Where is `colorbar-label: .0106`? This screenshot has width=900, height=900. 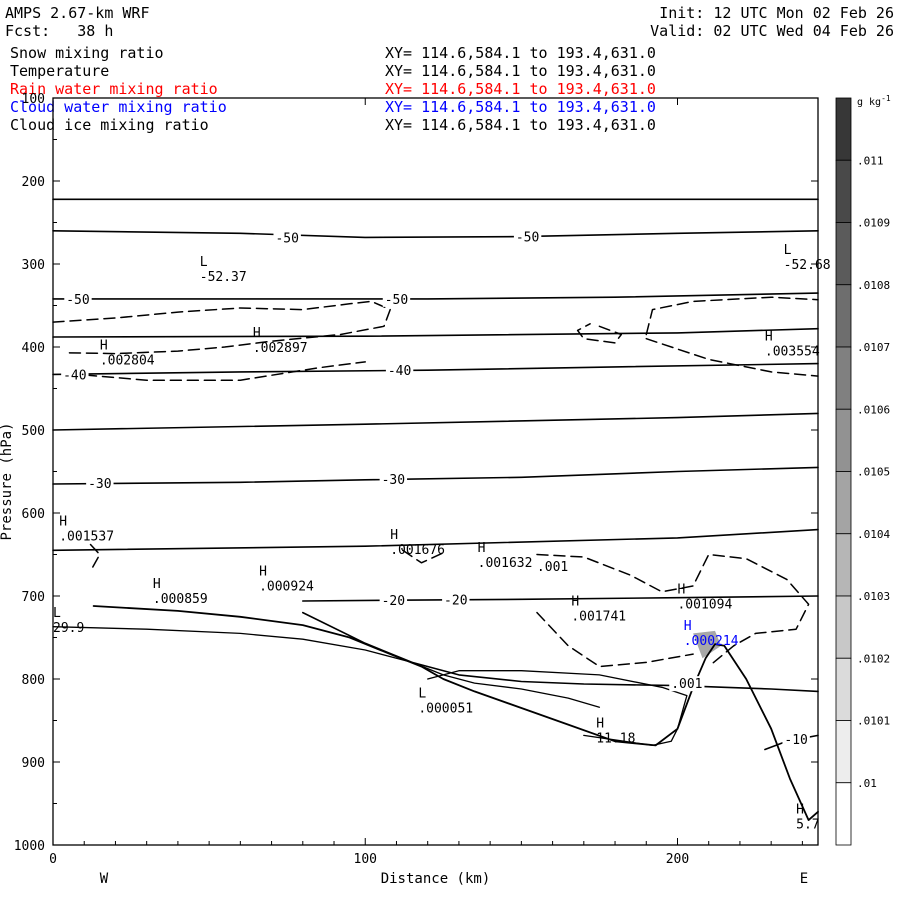 colorbar-label: .0106 is located at coordinates (873, 409).